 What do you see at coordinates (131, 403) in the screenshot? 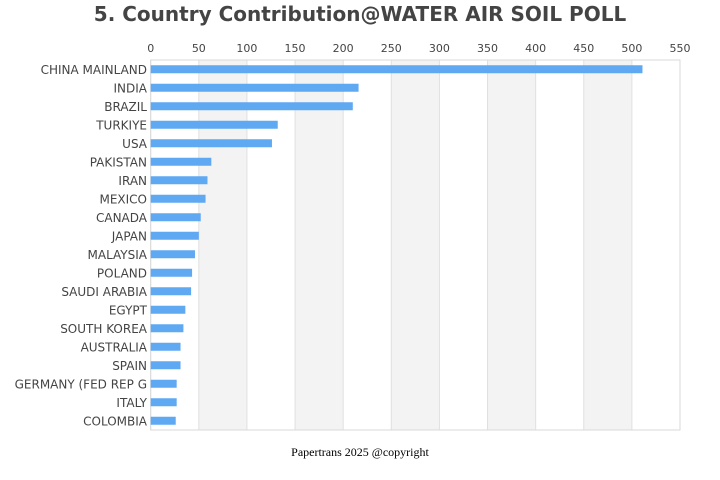
I see `y-tick-label: ITALY` at bounding box center [131, 403].